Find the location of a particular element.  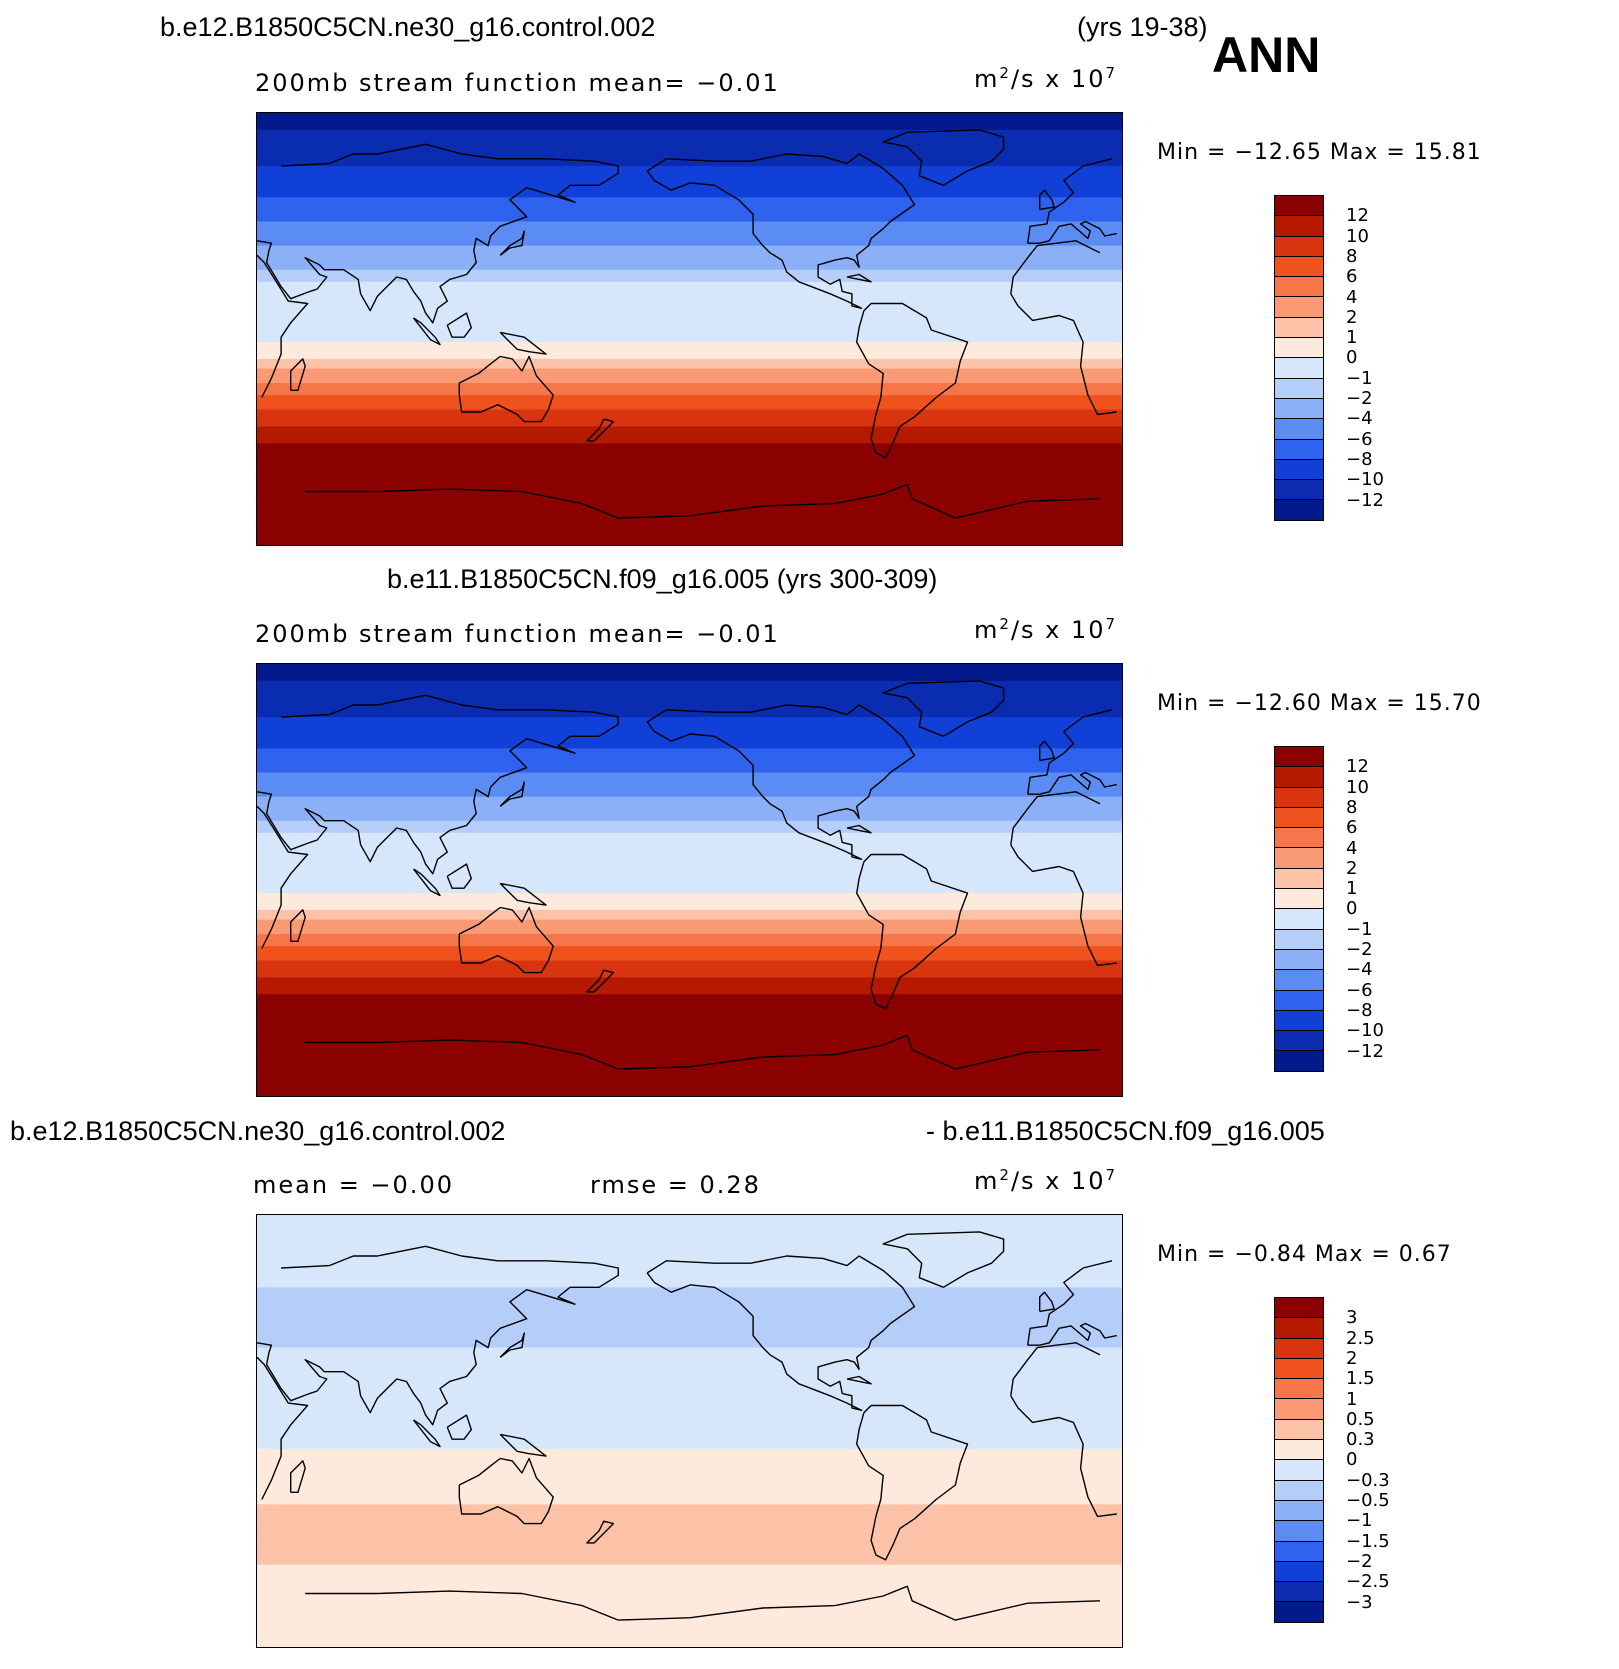

map-svg is located at coordinates (689, 1431).